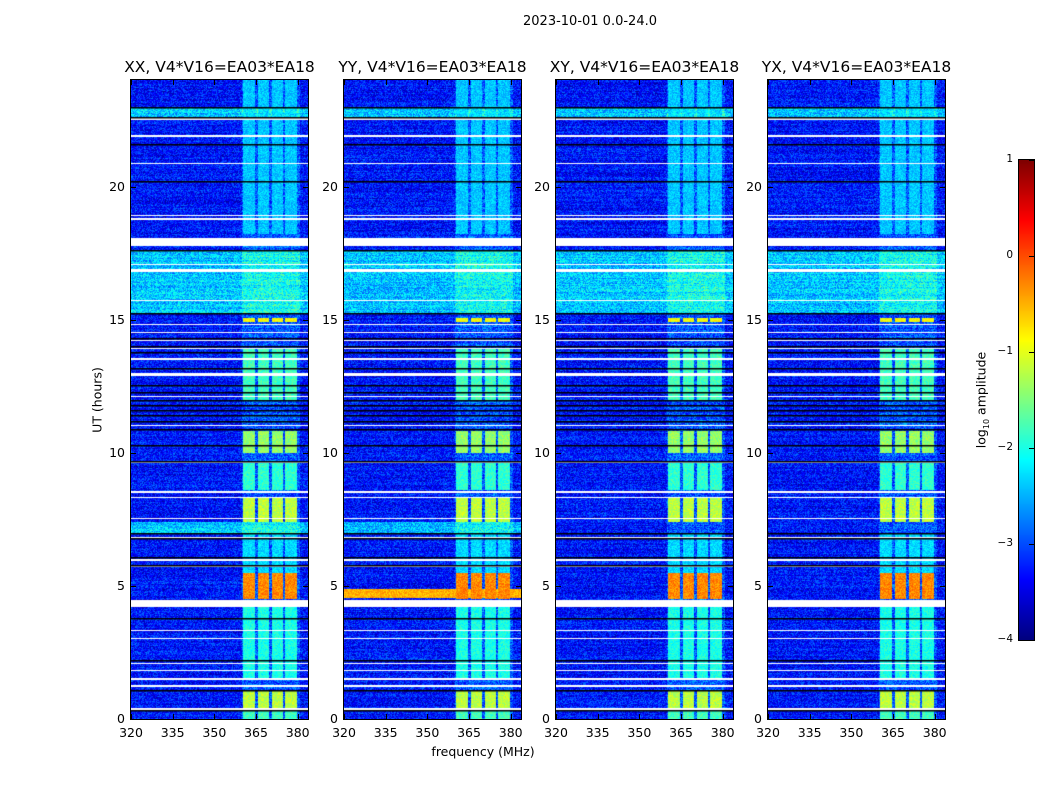  What do you see at coordinates (856, 67) in the screenshot?
I see `panel-title: YX, V4*V16=EA03*EA18` at bounding box center [856, 67].